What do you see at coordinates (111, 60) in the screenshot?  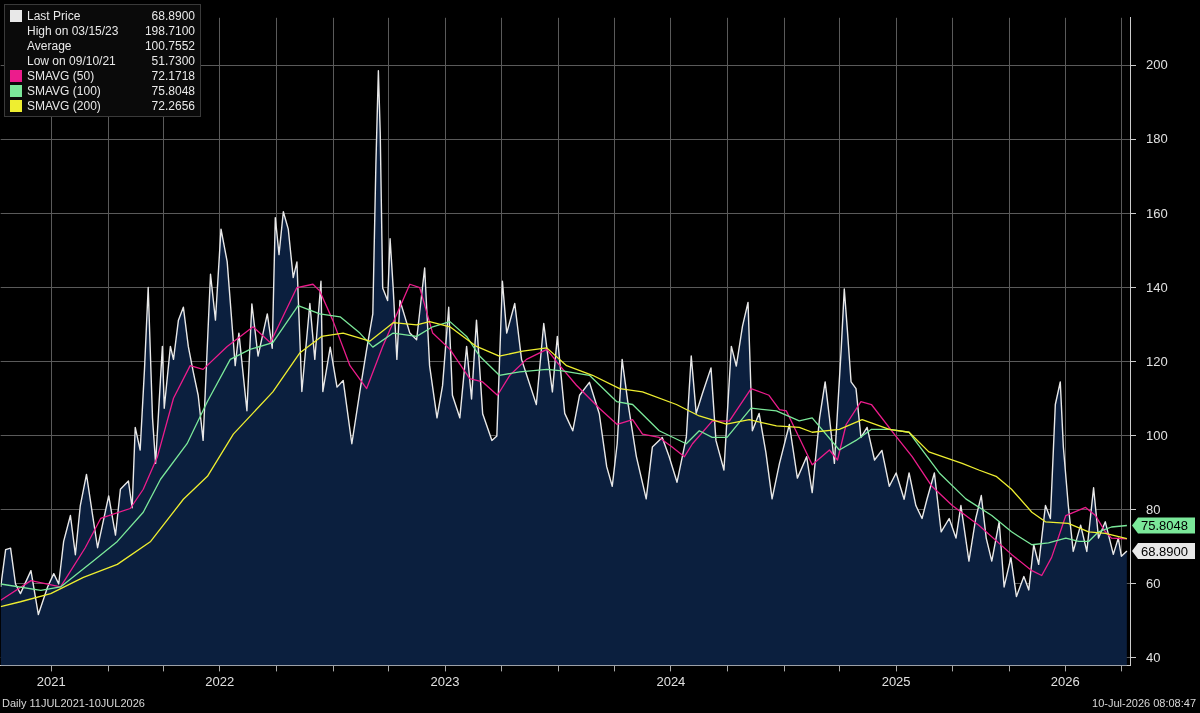 I see `text: Low on 09/10/21 51.7300` at bounding box center [111, 60].